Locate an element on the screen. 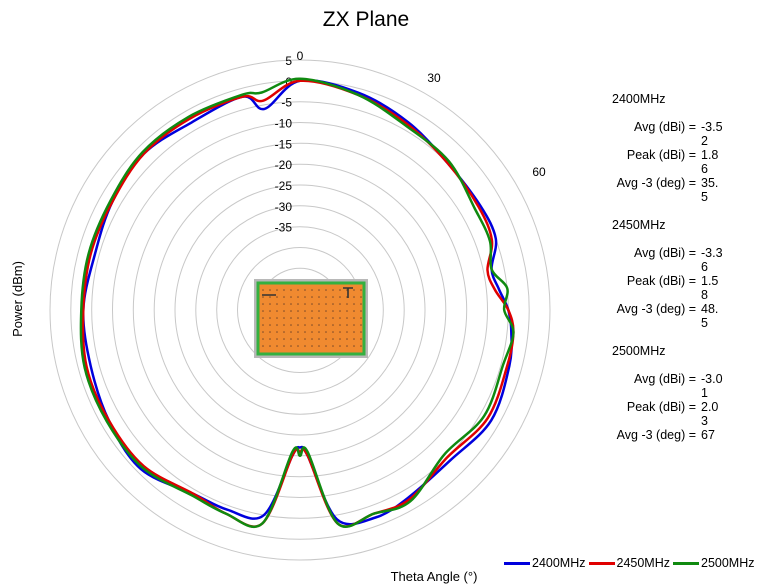 The height and width of the screenshot is (585, 772). stats-row: Avg (dBi) = -3.01 is located at coordinates (681, 386).